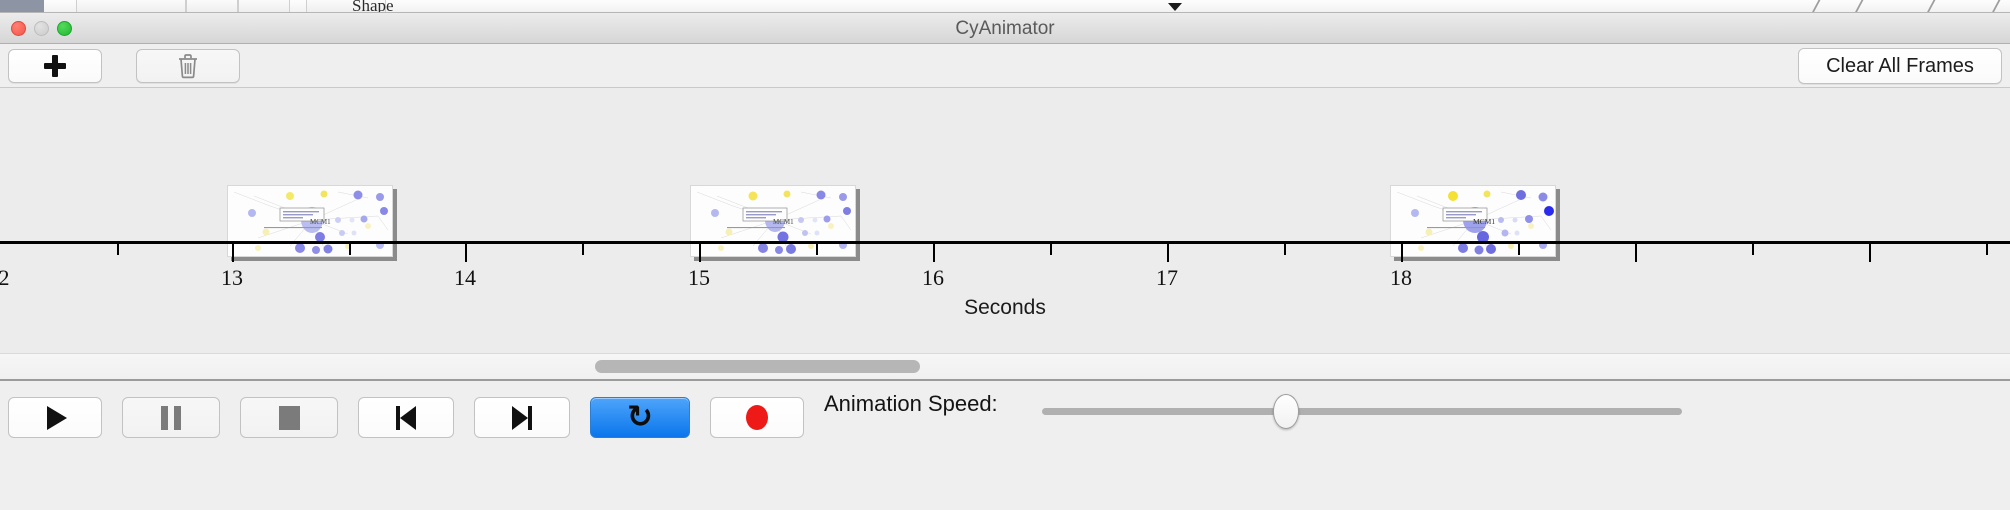  What do you see at coordinates (232, 277) in the screenshot?
I see `ruler-label: 13` at bounding box center [232, 277].